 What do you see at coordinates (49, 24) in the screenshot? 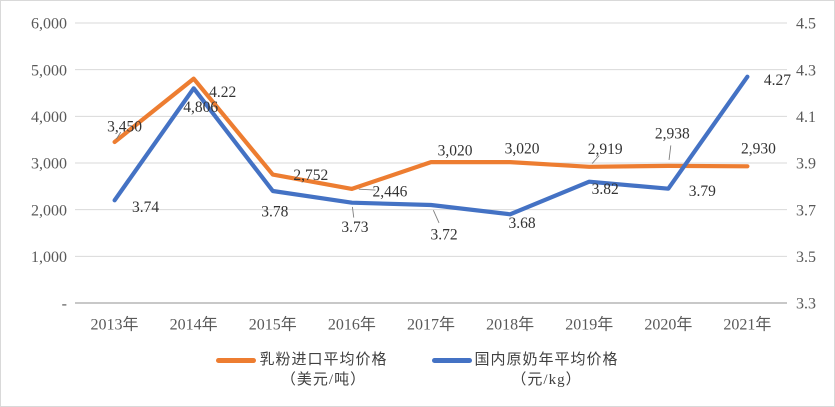
I see `left-axis-tick: 6,000` at bounding box center [49, 24].